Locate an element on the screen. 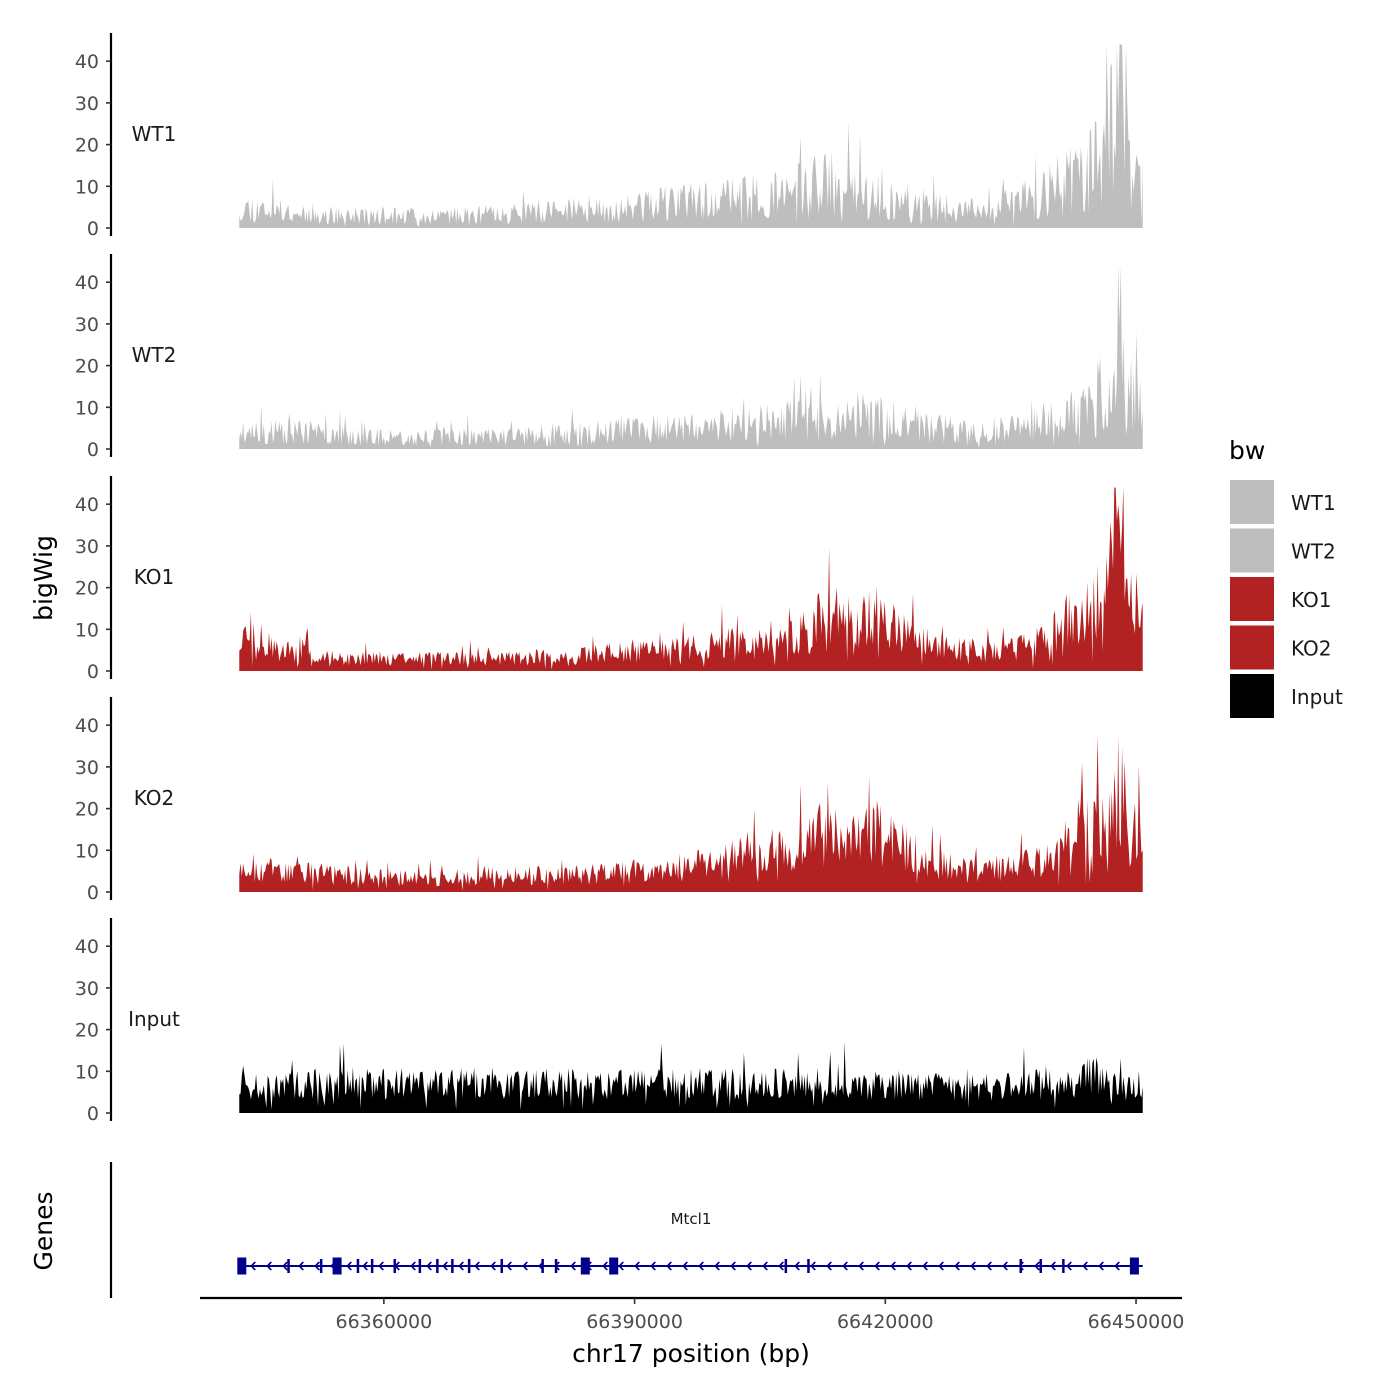 The width and height of the screenshot is (1400, 1400). x-axis-ticks: 66360000 66390000 66420000 66450000 is located at coordinates (760, 1315).